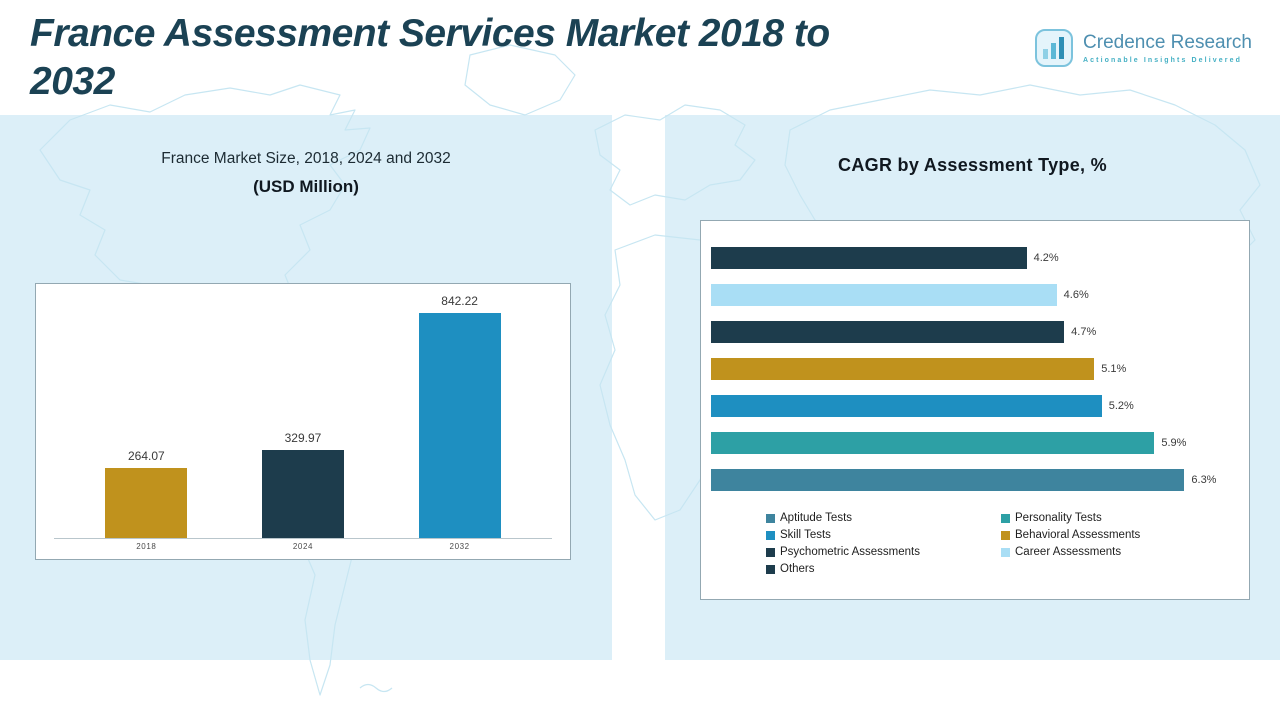  What do you see at coordinates (306, 158) in the screenshot?
I see `market-size-title-line1: France Market Size, 2018, 2024 and 2032` at bounding box center [306, 158].